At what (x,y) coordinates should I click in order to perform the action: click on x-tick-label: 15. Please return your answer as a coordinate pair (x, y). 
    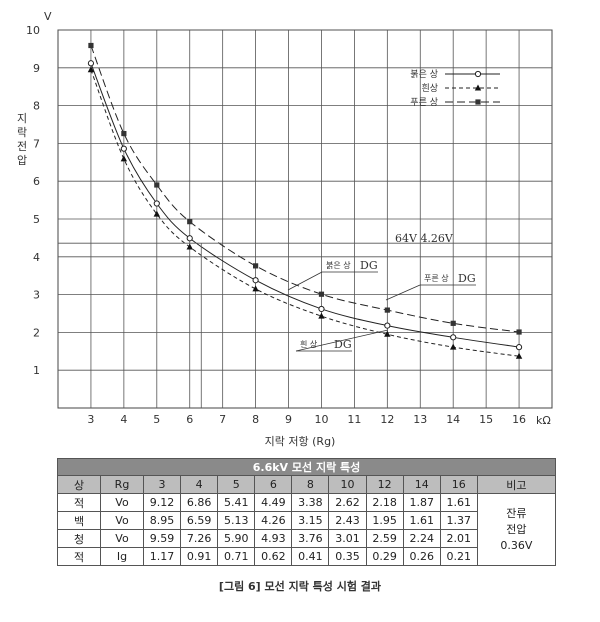
    Looking at the image, I should click on (486, 419).